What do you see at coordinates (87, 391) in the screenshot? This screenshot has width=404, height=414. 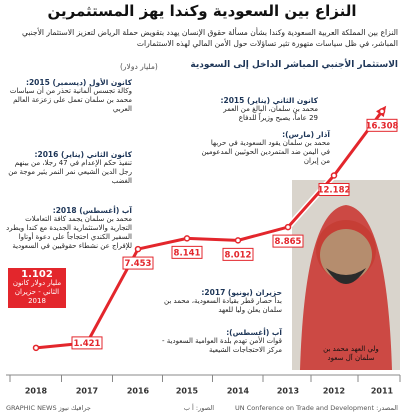 I see `x-tick-label: 2017` at bounding box center [87, 391].